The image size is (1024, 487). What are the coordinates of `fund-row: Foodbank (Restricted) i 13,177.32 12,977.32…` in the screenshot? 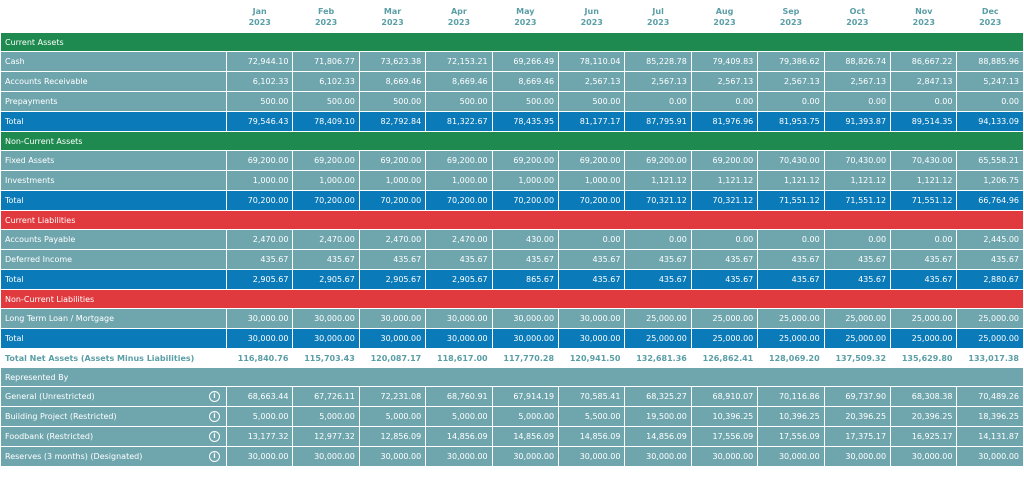 It's located at (512, 436).